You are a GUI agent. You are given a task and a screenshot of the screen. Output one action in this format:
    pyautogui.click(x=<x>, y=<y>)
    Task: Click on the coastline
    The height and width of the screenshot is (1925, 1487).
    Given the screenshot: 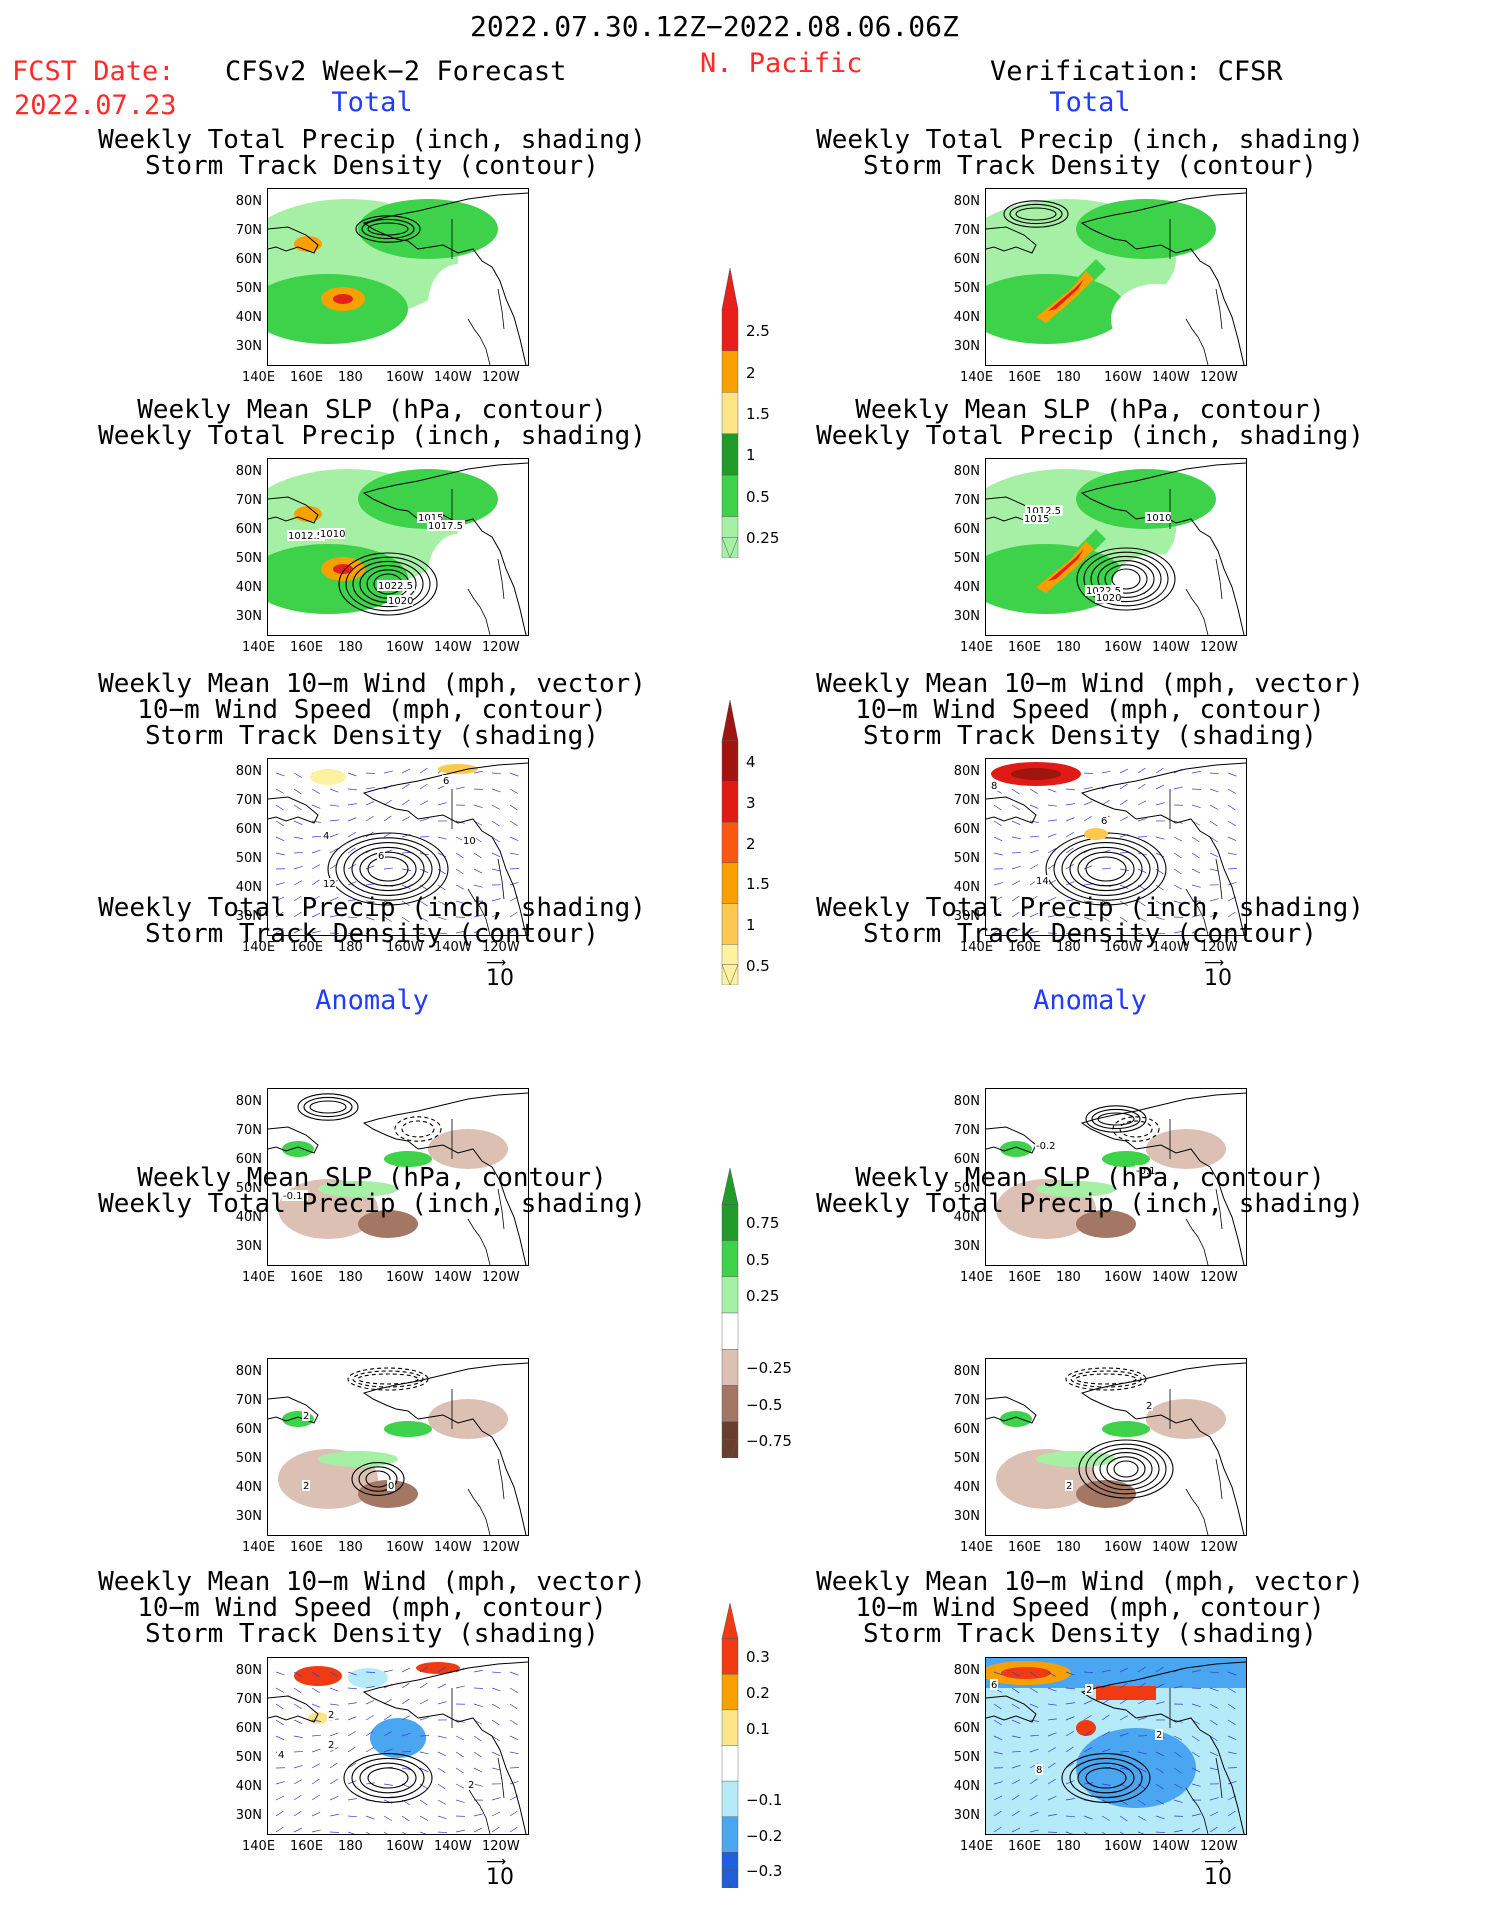 What is the action you would take?
    pyautogui.click(x=1163, y=1747)
    